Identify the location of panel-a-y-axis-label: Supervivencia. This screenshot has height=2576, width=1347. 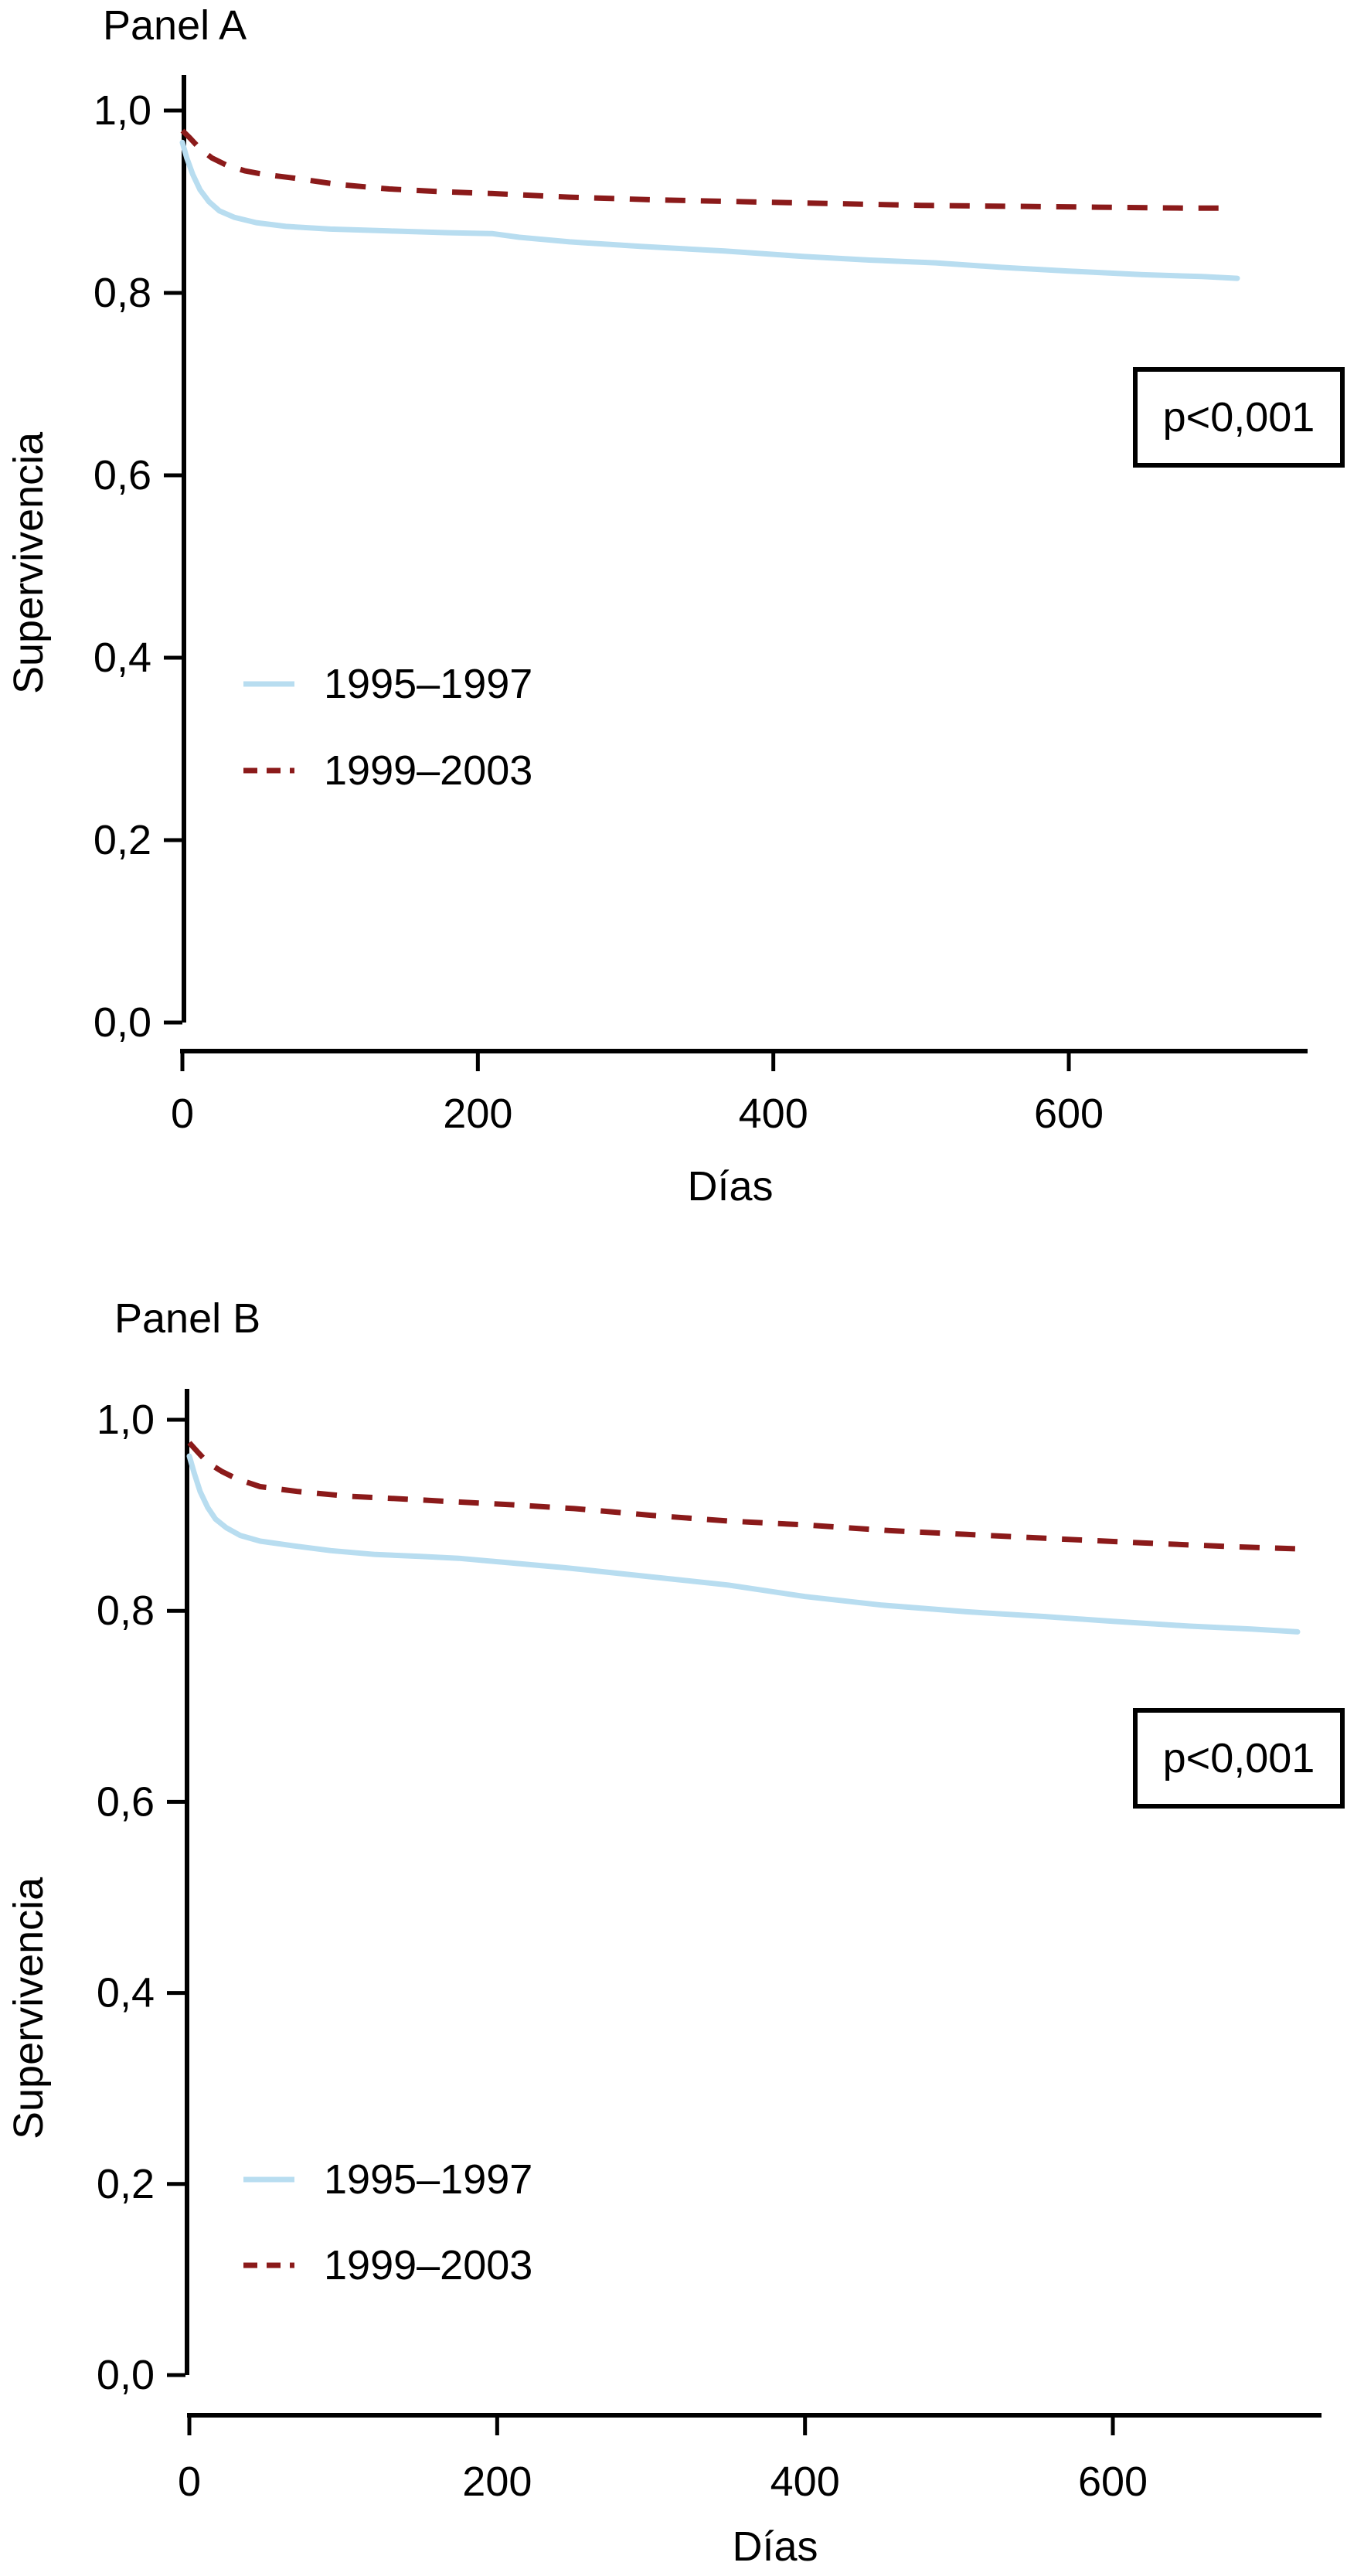
(28, 562).